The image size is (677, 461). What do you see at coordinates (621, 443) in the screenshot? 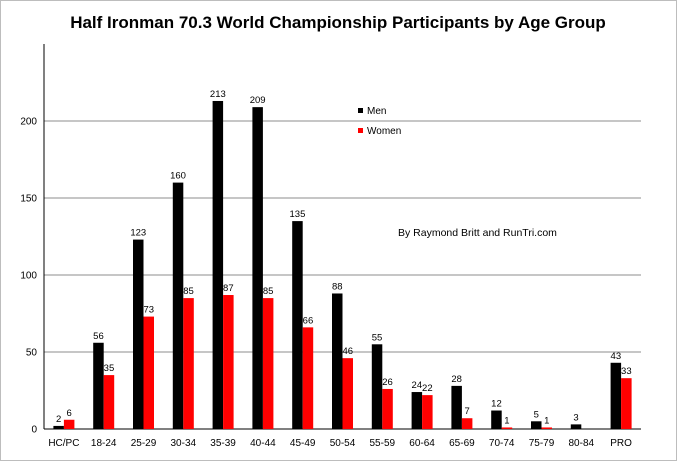
I see `x-tick-label: PRO` at bounding box center [621, 443].